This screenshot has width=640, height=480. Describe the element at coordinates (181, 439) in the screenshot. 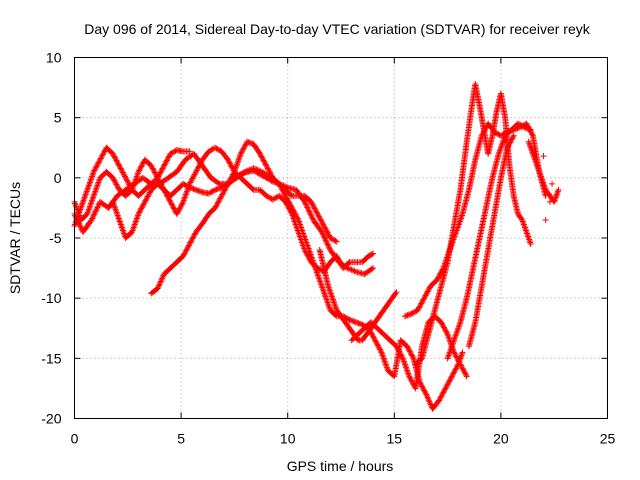

I see `x-tick-label: 5` at that location.